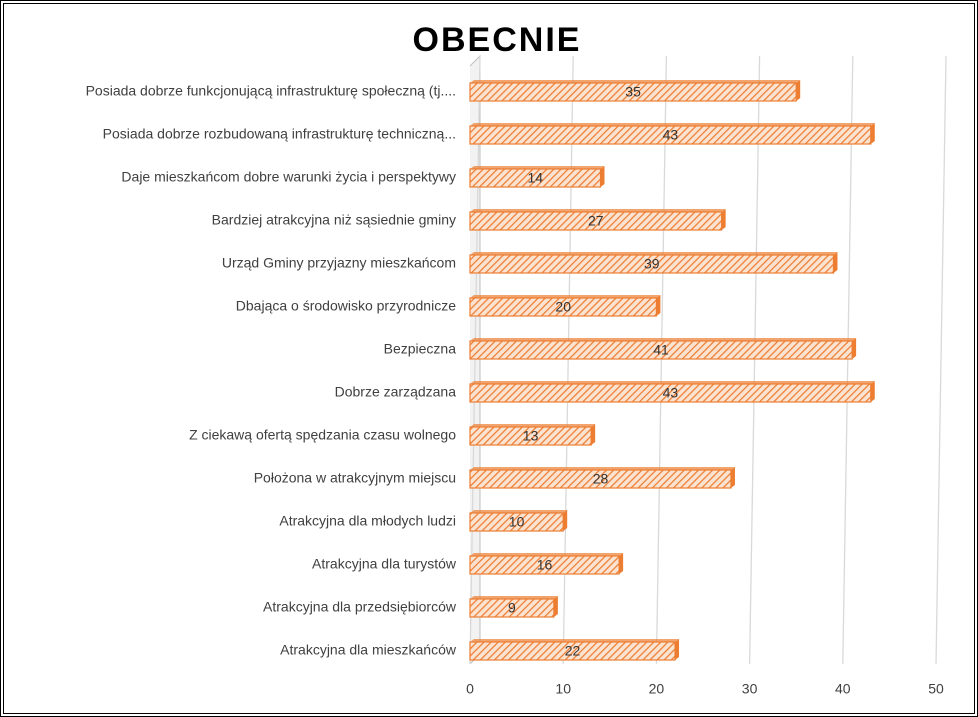 This screenshot has width=978, height=717. I want to click on data-label: 20, so click(563, 307).